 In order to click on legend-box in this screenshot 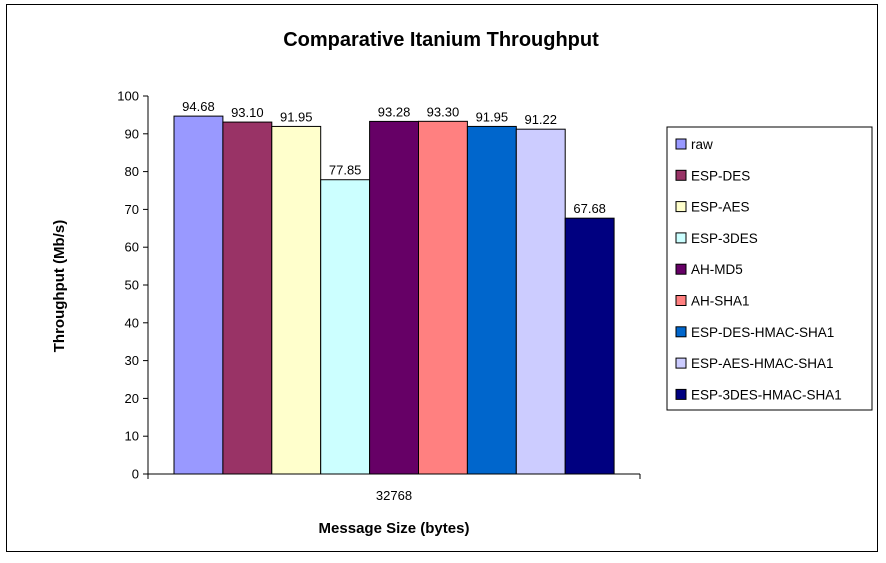, I will do `click(769, 268)`.